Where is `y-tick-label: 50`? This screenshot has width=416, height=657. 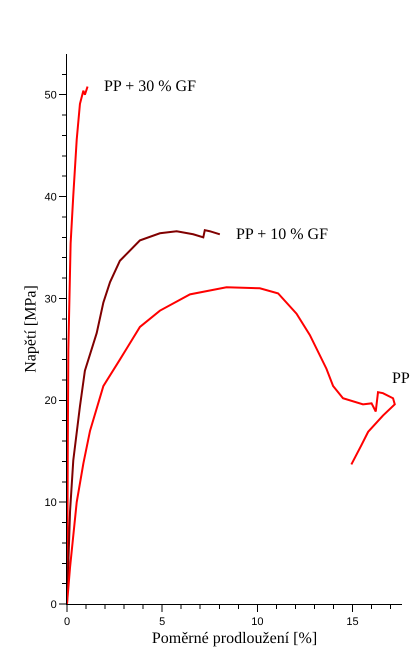 y-tick-label: 50 is located at coordinates (50, 96).